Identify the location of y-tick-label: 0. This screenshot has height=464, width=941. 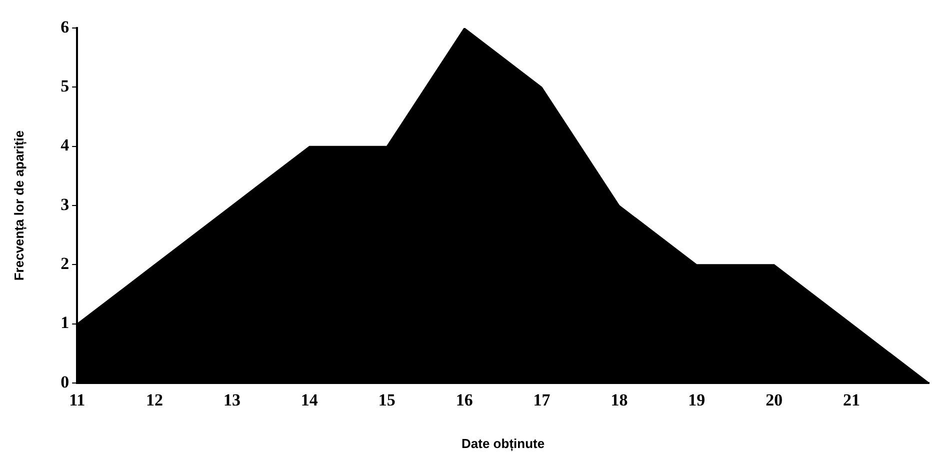
(65, 382).